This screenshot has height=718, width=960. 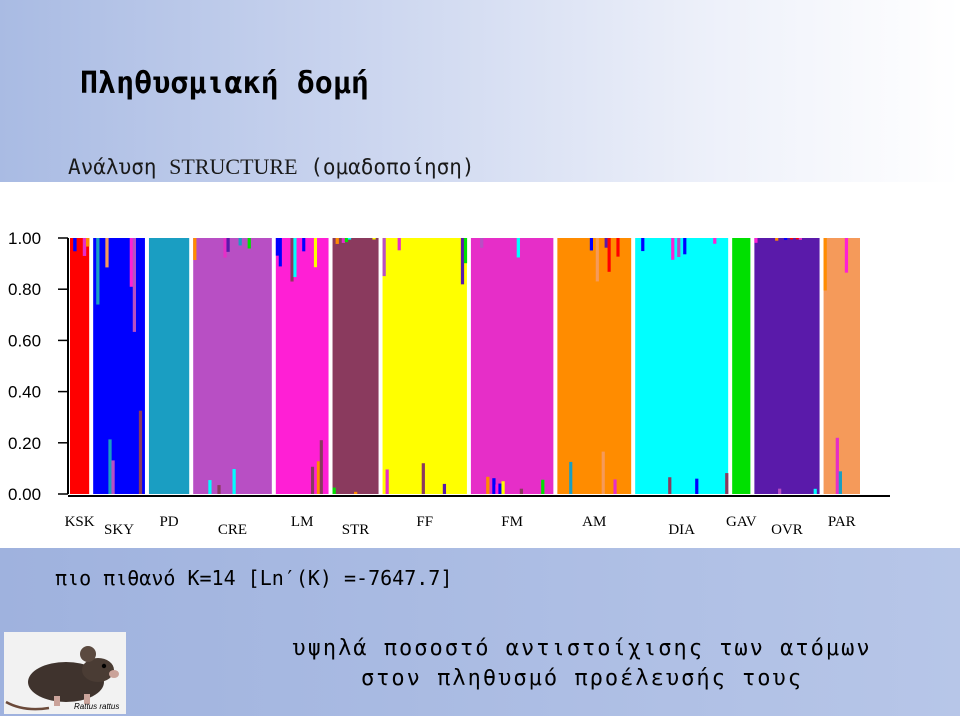 What do you see at coordinates (24, 238) in the screenshot?
I see `y-tick-label: 1.00` at bounding box center [24, 238].